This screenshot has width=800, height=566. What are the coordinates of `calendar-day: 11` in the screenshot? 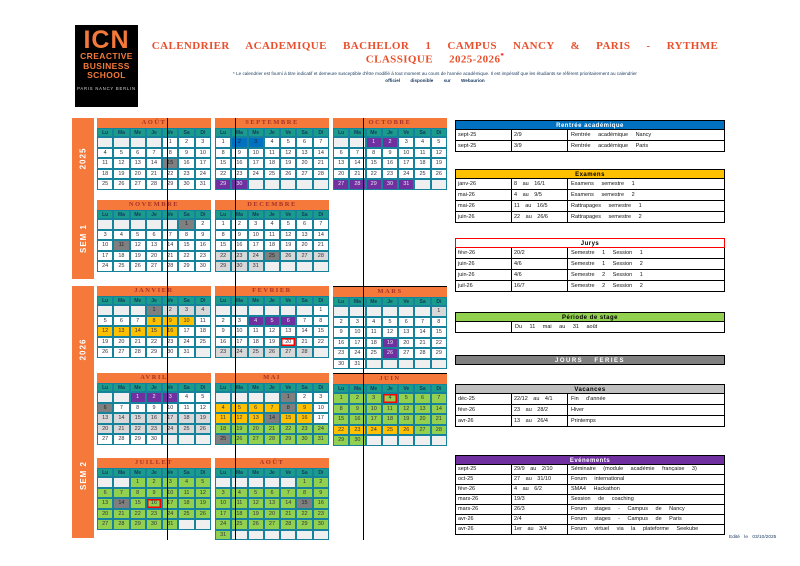 It's located at (239, 503).